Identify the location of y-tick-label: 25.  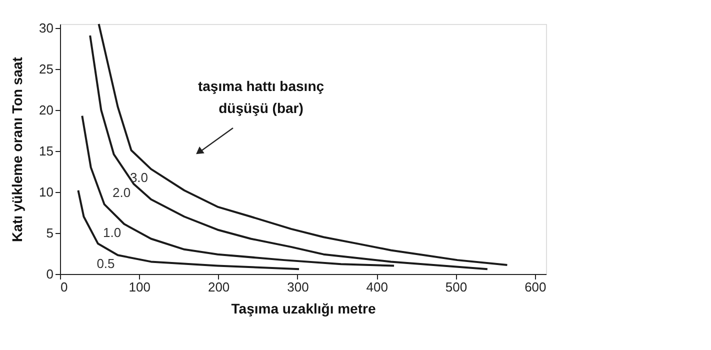
(46, 69).